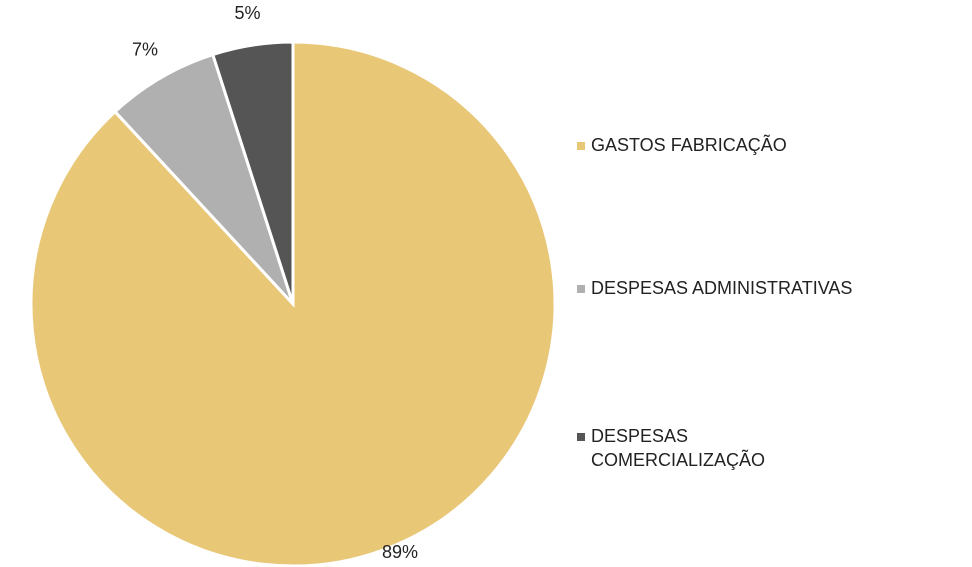 The height and width of the screenshot is (567, 972). What do you see at coordinates (678, 448) in the screenshot?
I see `legend-label: DESPESAS COMERCIALIZAÇÃO` at bounding box center [678, 448].